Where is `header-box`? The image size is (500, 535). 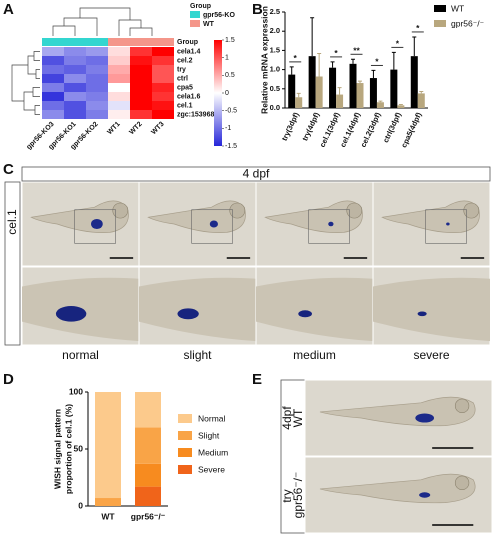
header-box is located at coordinates (256, 174).